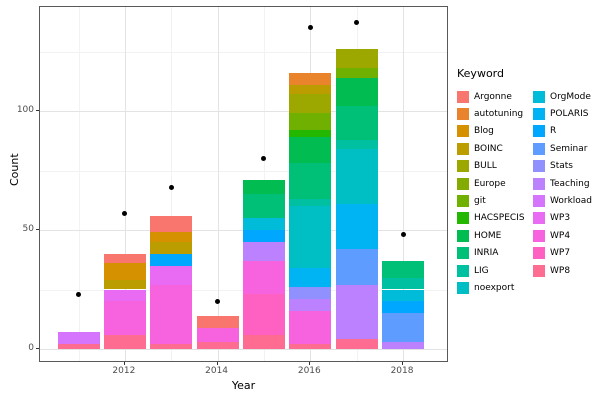 The image size is (600, 400). What do you see at coordinates (495, 287) in the screenshot?
I see `legend-item-noexport: noexport` at bounding box center [495, 287].